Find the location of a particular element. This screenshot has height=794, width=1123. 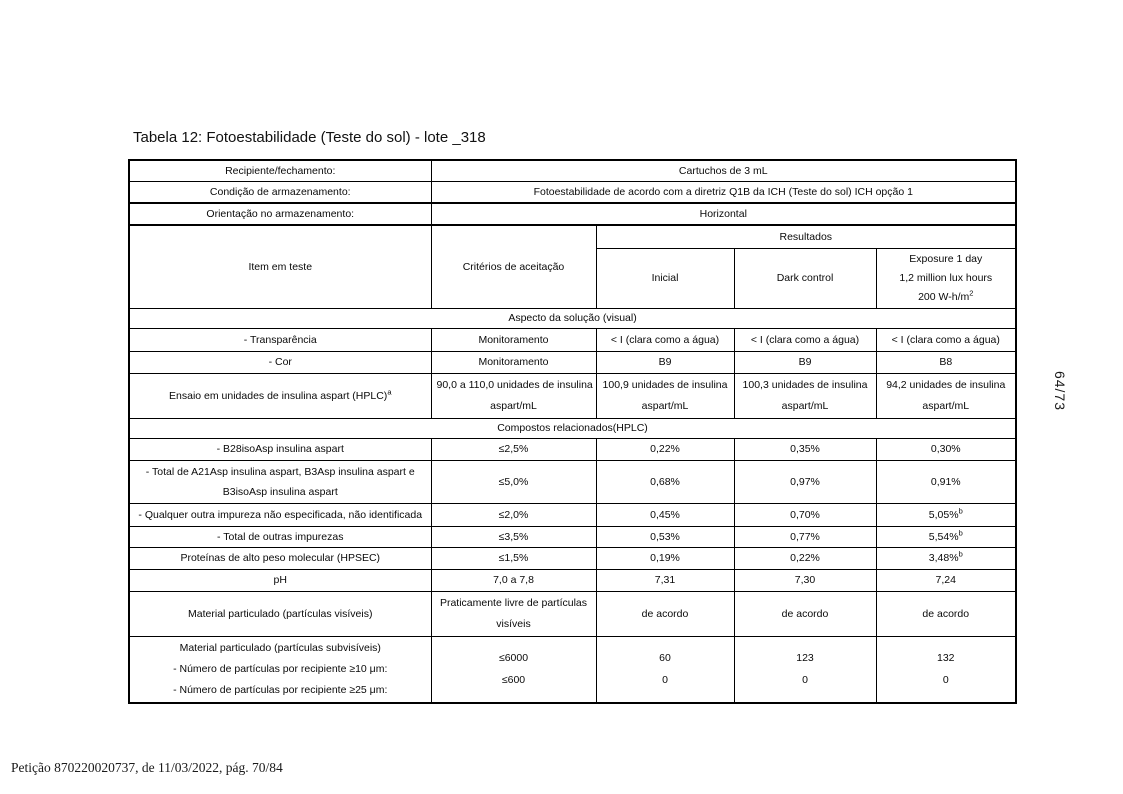

cell-line: ≤6000 is located at coordinates (513, 658).